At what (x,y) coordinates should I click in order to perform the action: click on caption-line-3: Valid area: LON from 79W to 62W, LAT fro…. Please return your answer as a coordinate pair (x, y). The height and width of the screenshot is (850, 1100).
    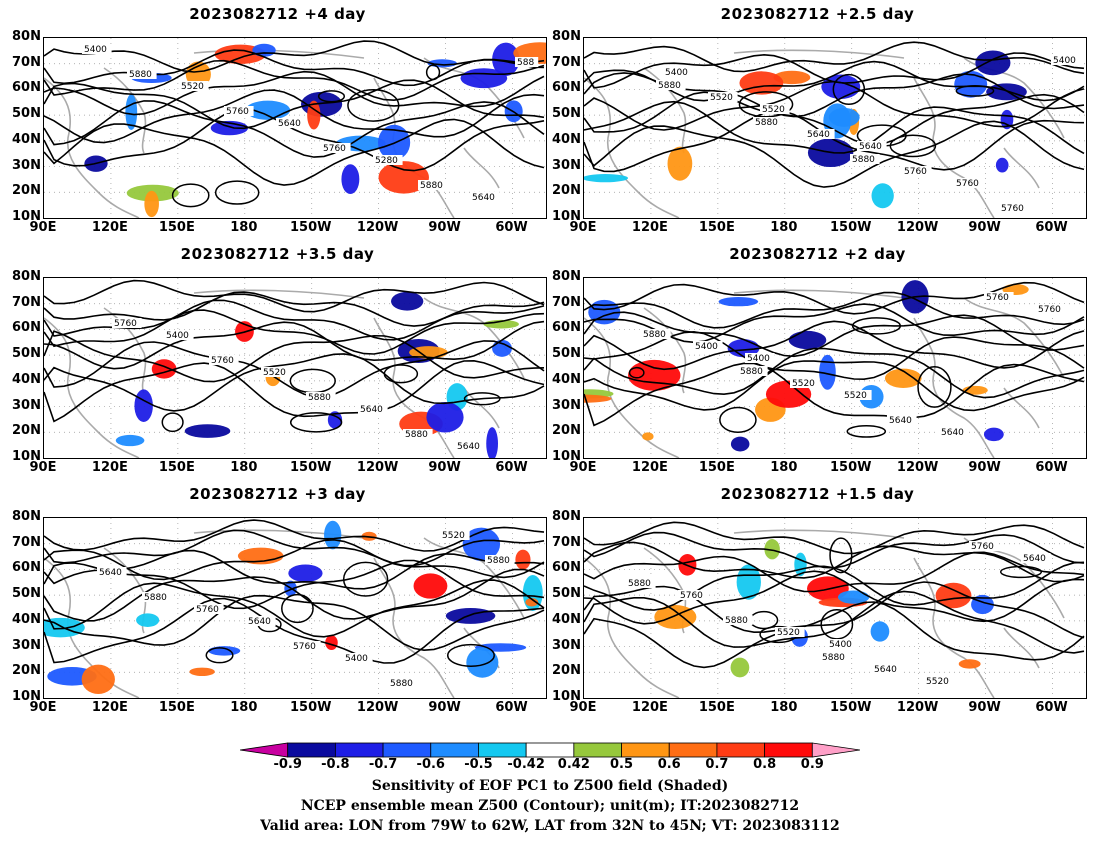
    Looking at the image, I should click on (550, 826).